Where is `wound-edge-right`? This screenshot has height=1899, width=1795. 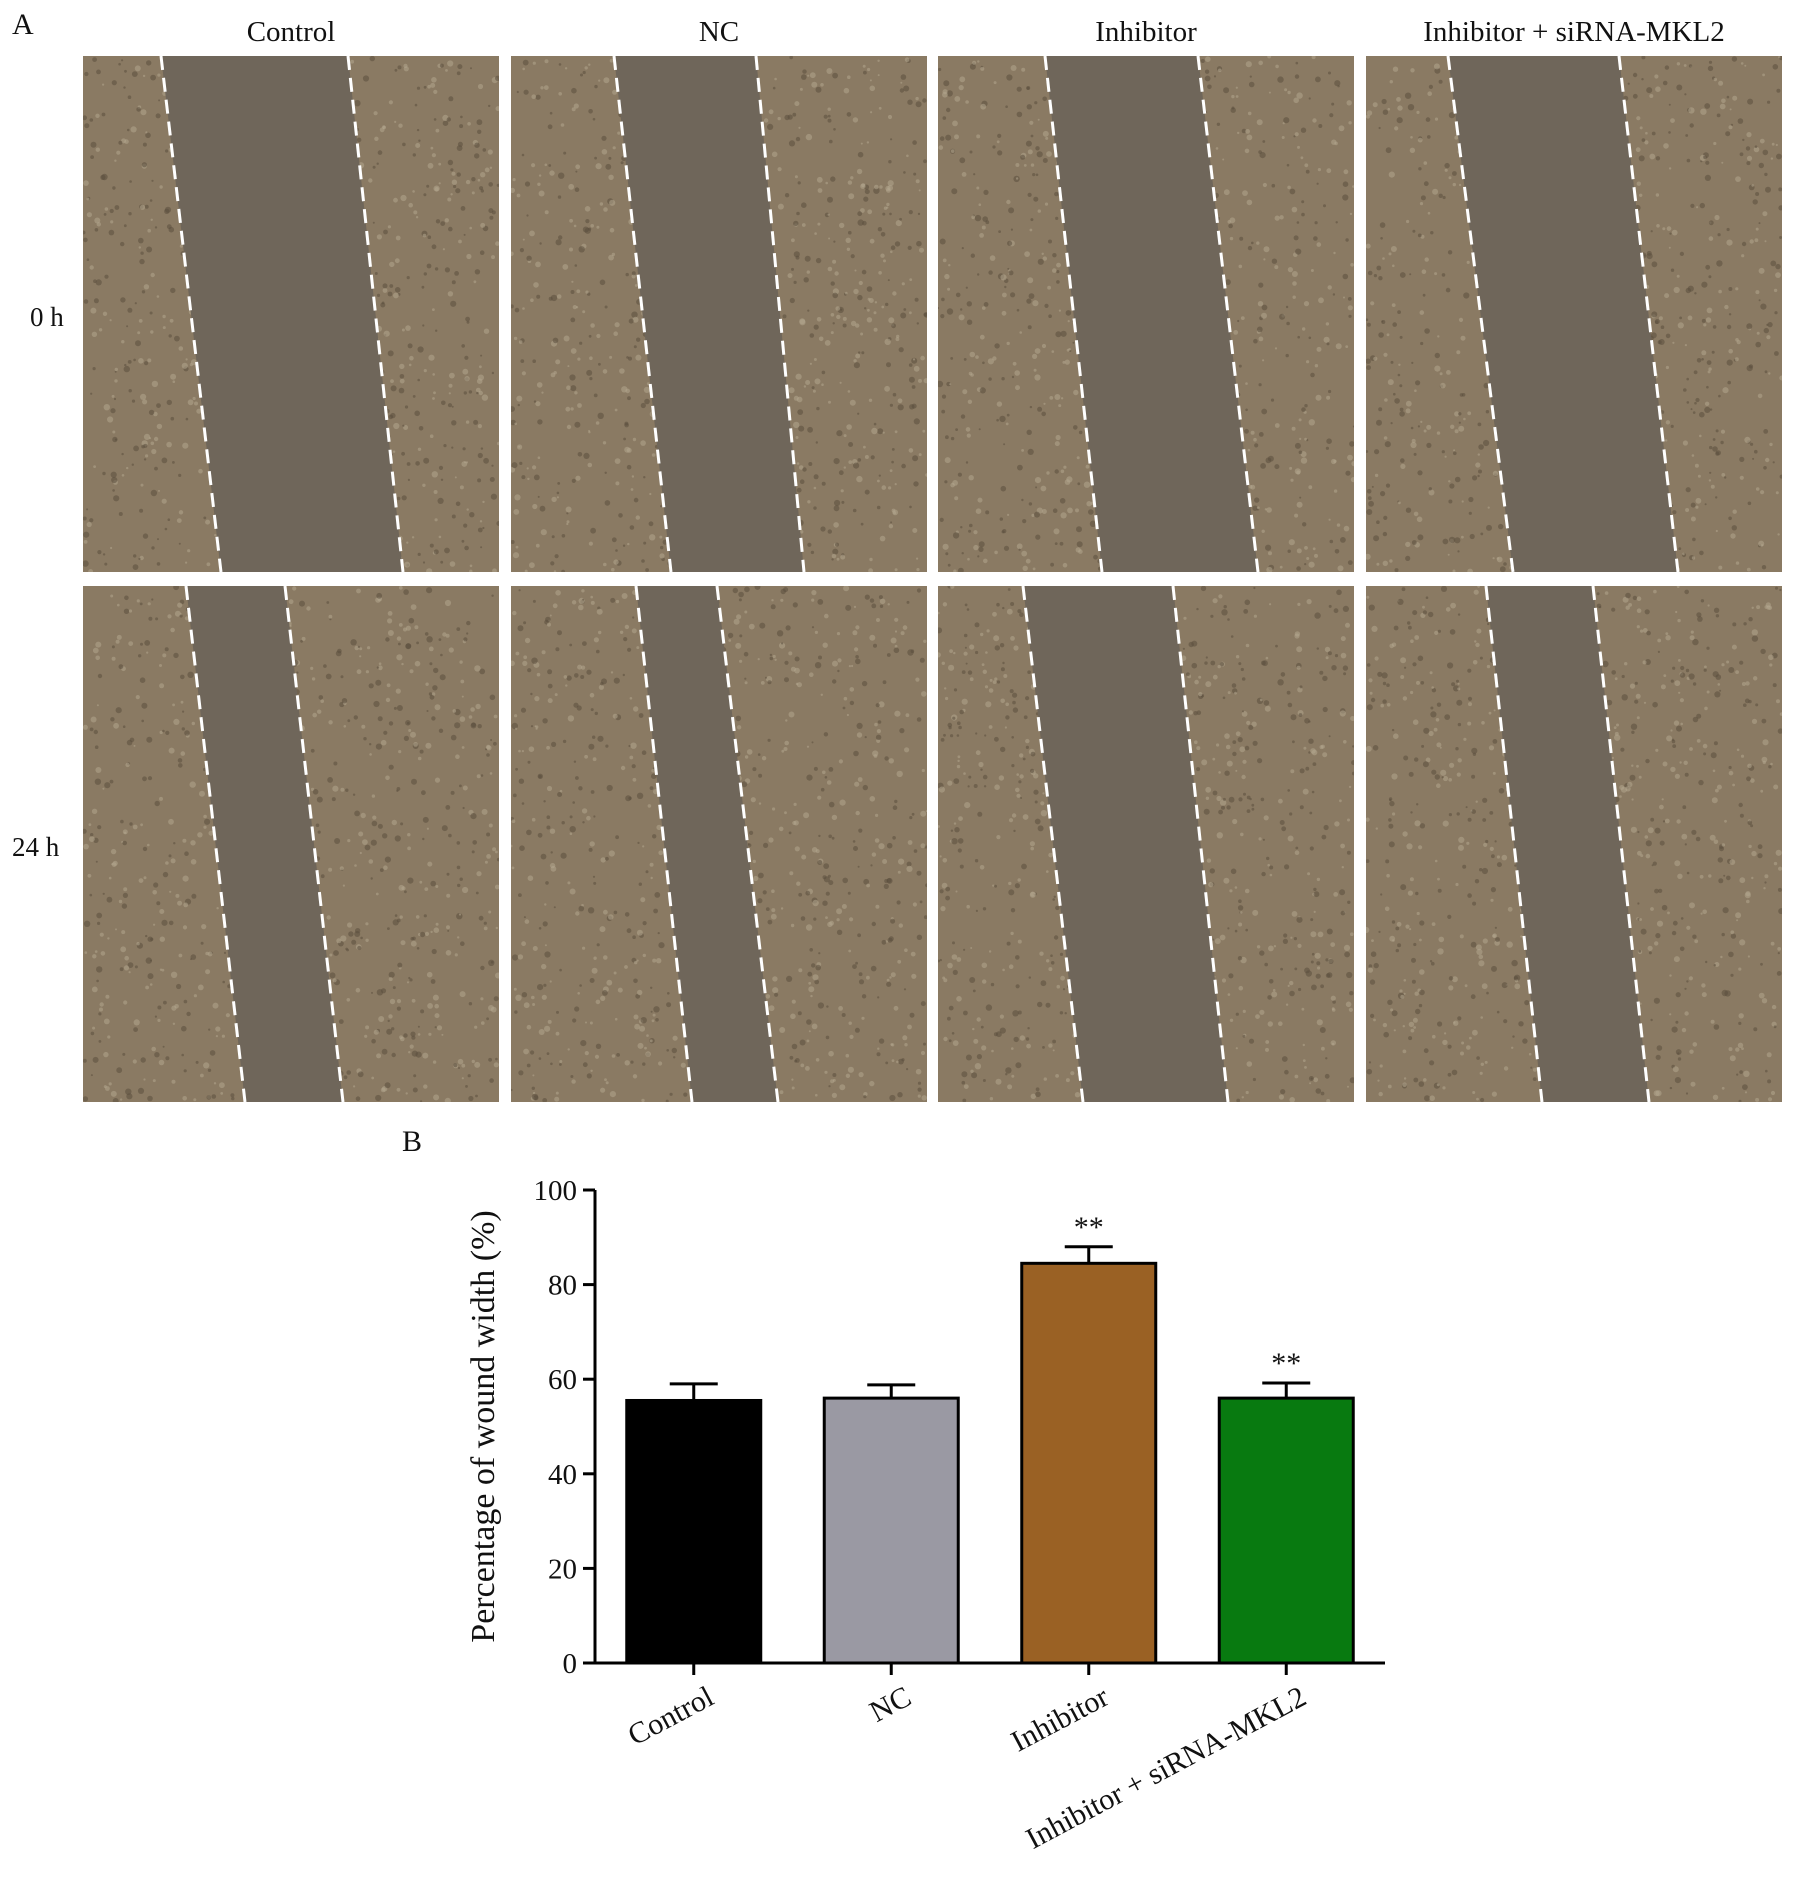 wound-edge-right is located at coordinates (780, 314).